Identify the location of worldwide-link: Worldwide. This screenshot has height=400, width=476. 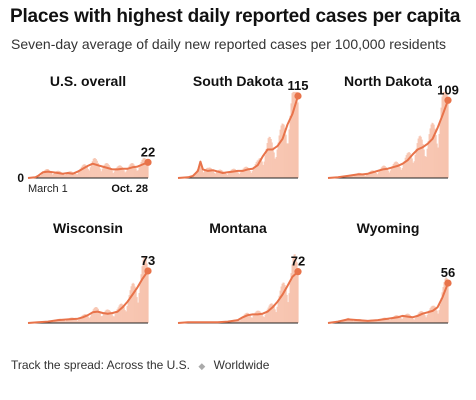
(241, 365).